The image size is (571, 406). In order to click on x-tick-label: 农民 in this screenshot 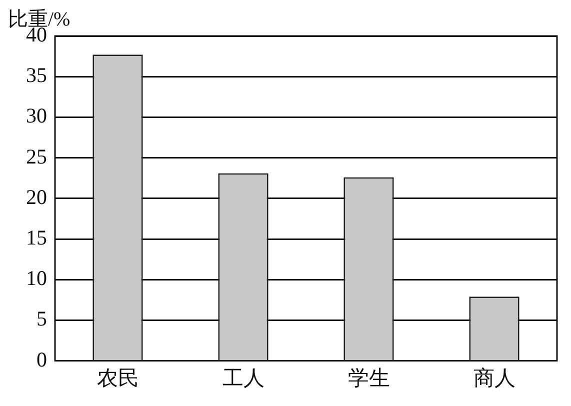, I will do `click(117, 378)`.